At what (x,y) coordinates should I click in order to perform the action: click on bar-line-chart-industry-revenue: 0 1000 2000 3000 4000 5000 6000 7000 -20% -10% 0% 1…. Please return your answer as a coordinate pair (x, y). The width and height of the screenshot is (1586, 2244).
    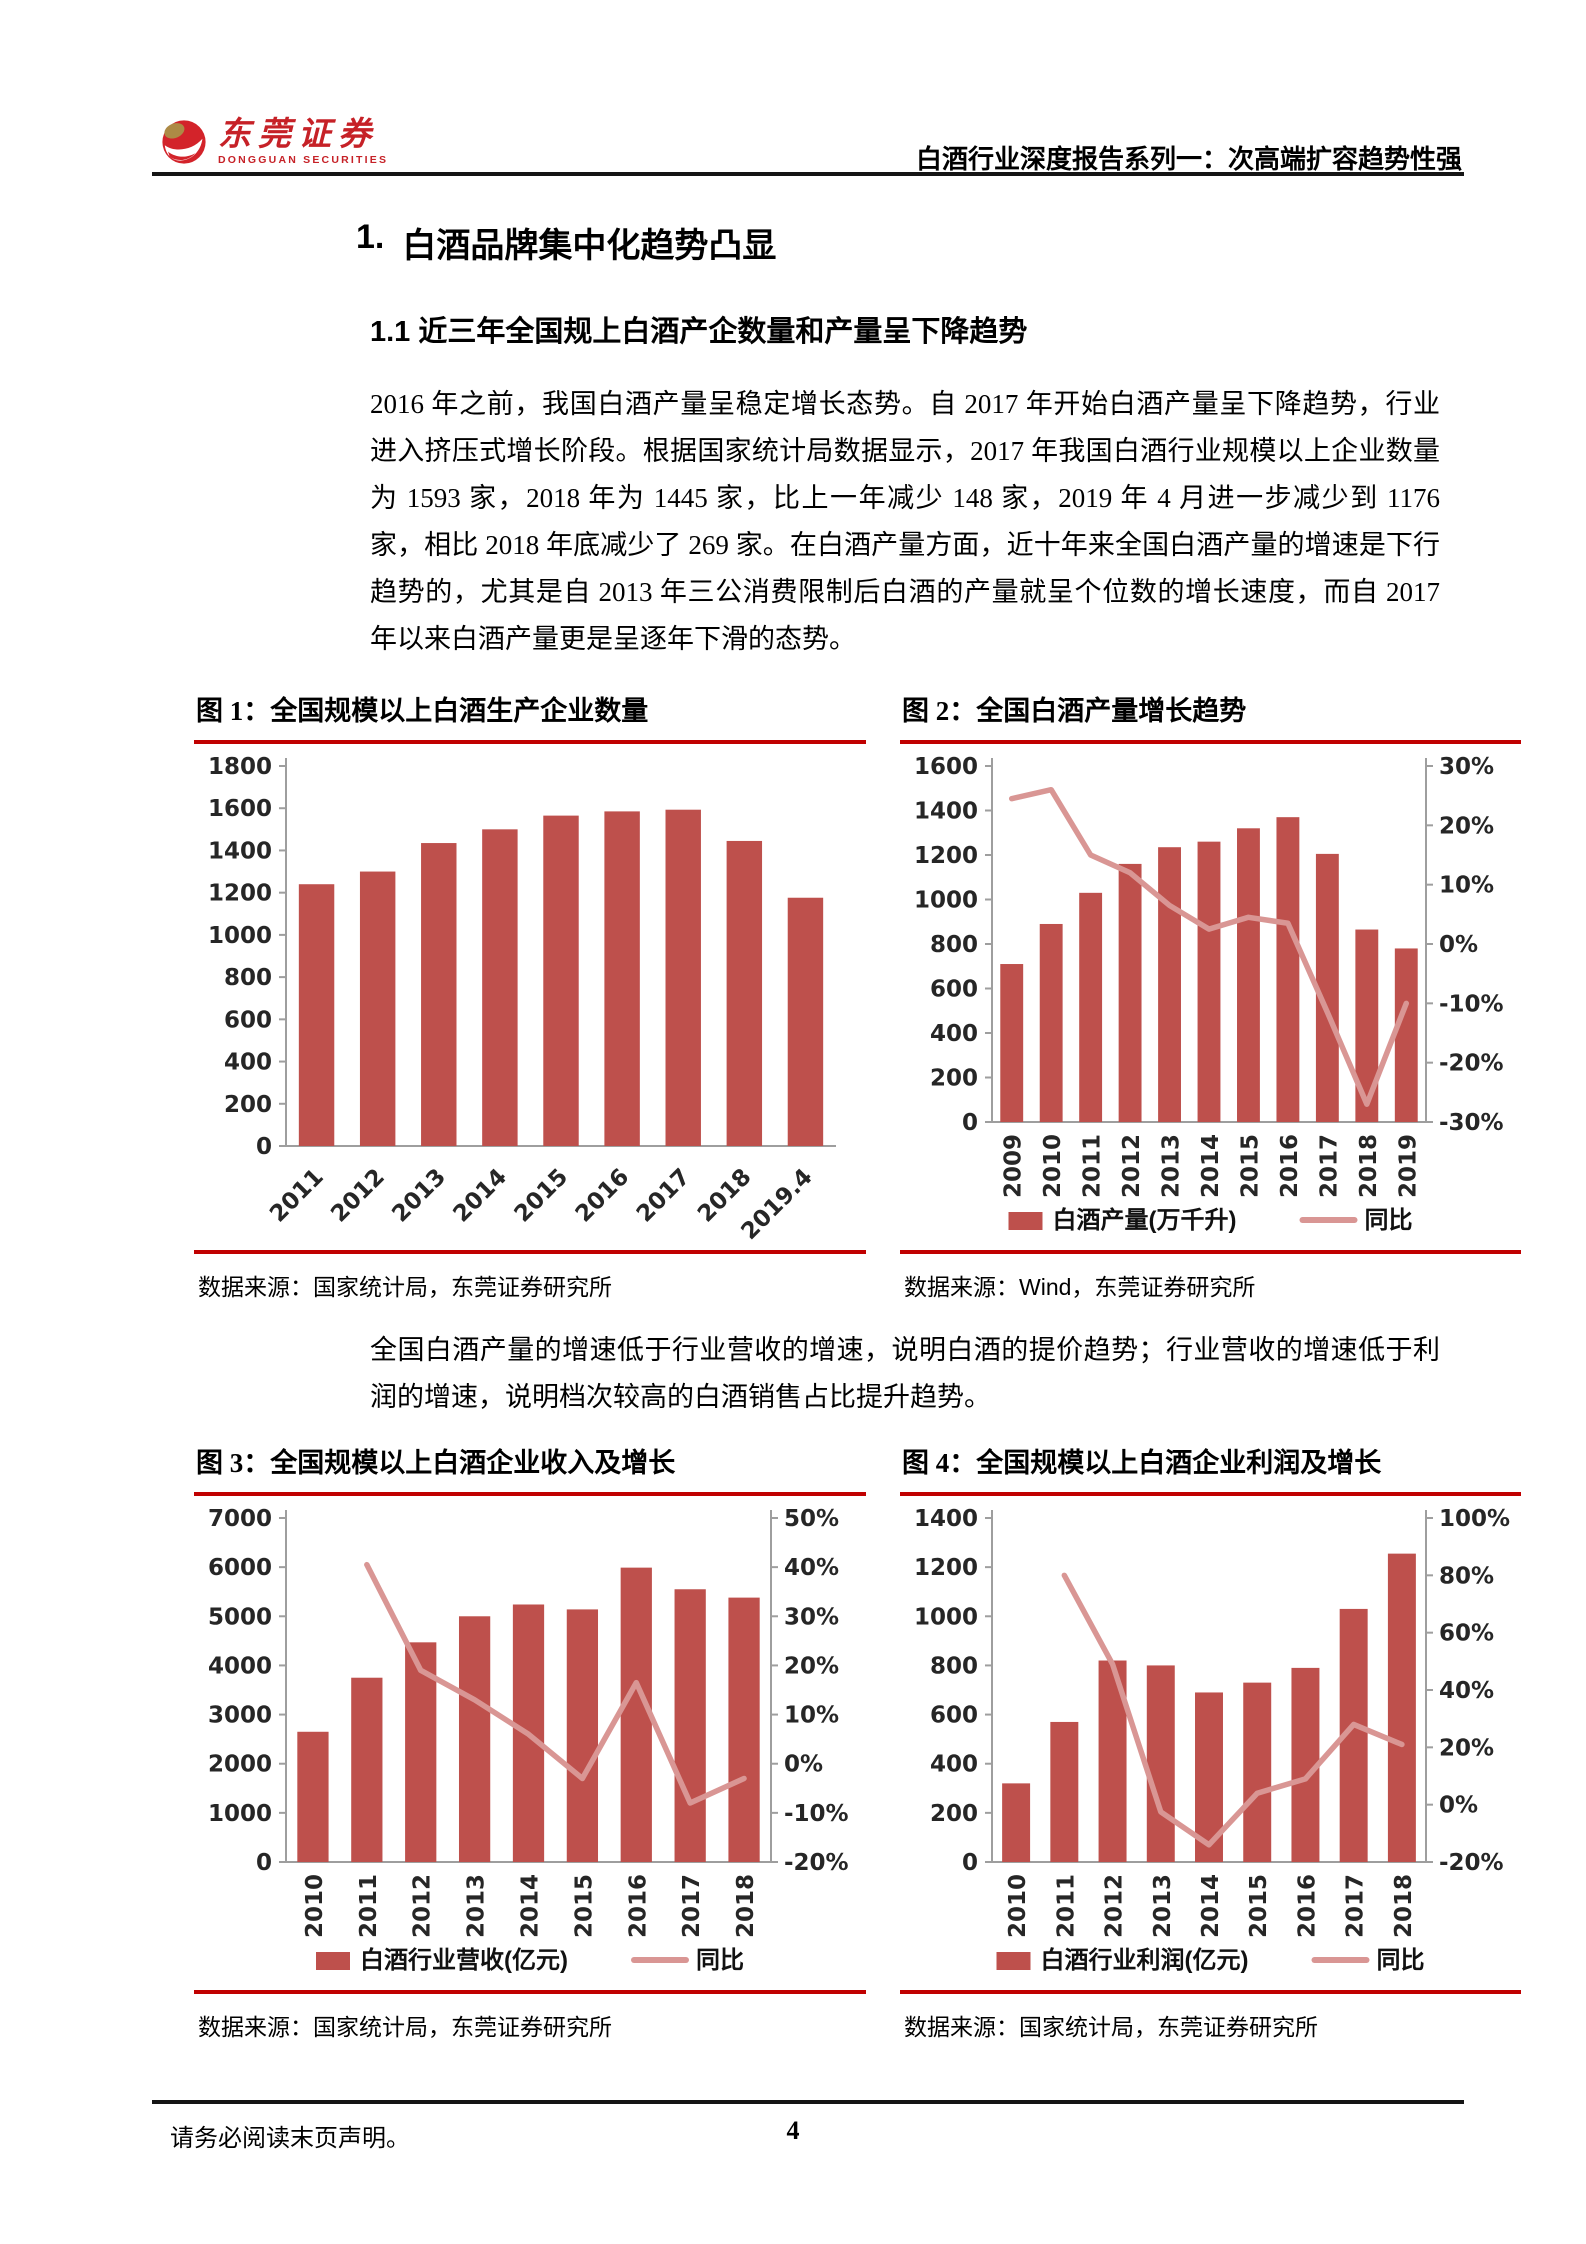
    Looking at the image, I should click on (528, 1740).